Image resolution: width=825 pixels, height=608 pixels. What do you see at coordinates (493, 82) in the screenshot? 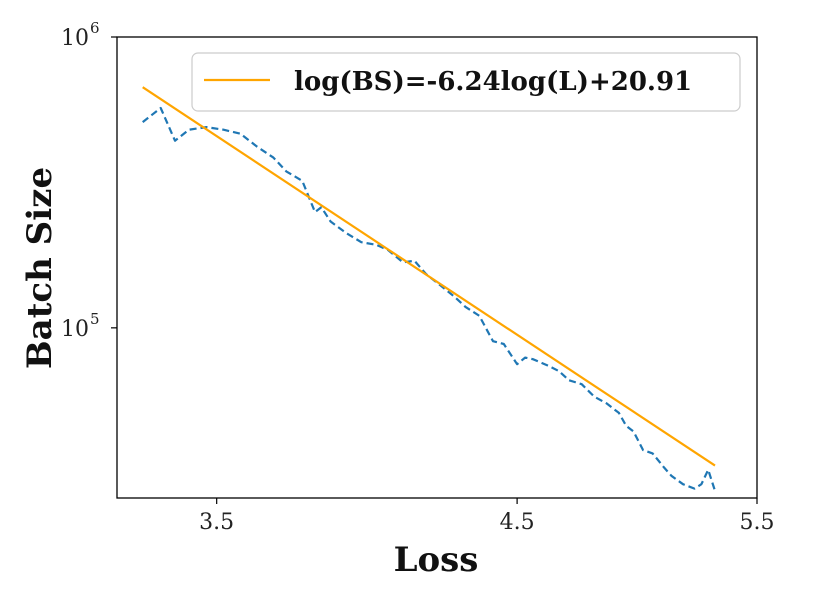
I see `legend-label-fit: log(BS)=-6.24log(L)+20.91` at bounding box center [493, 82].